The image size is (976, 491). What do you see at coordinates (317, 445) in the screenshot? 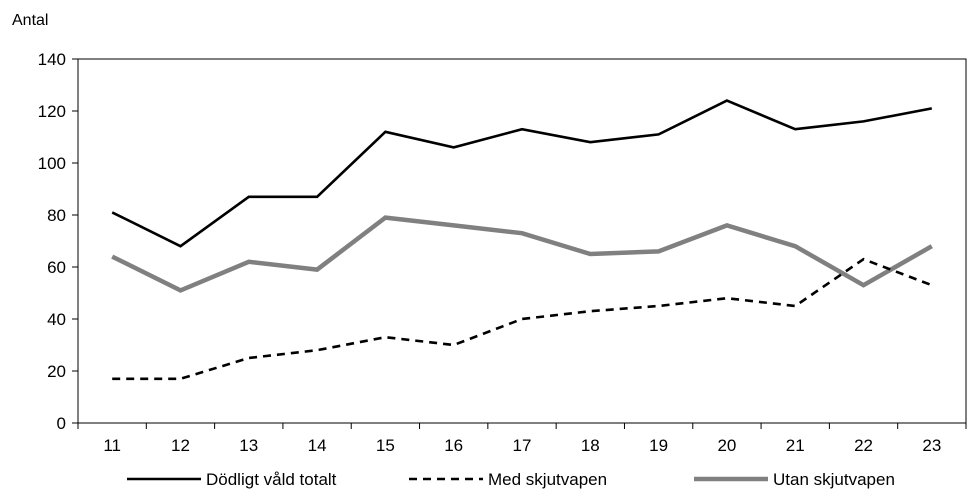
I see `x-tick-label: 14` at bounding box center [317, 445].